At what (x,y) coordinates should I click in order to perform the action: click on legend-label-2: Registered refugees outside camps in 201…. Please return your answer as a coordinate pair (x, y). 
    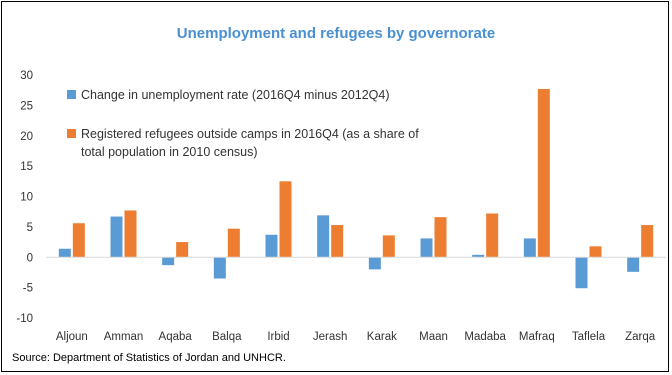
    Looking at the image, I should click on (250, 134).